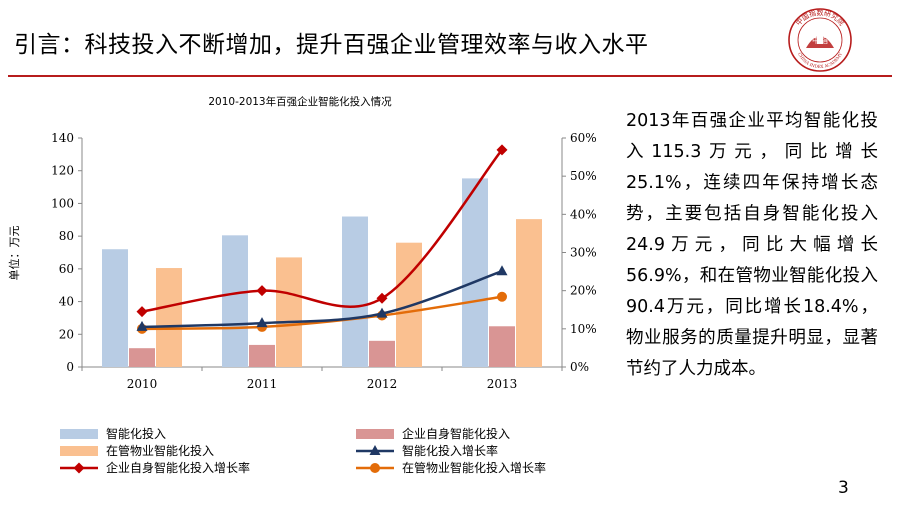 Image resolution: width=900 pixels, height=506 pixels. I want to click on y2-tick-label: 0%, so click(579, 367).